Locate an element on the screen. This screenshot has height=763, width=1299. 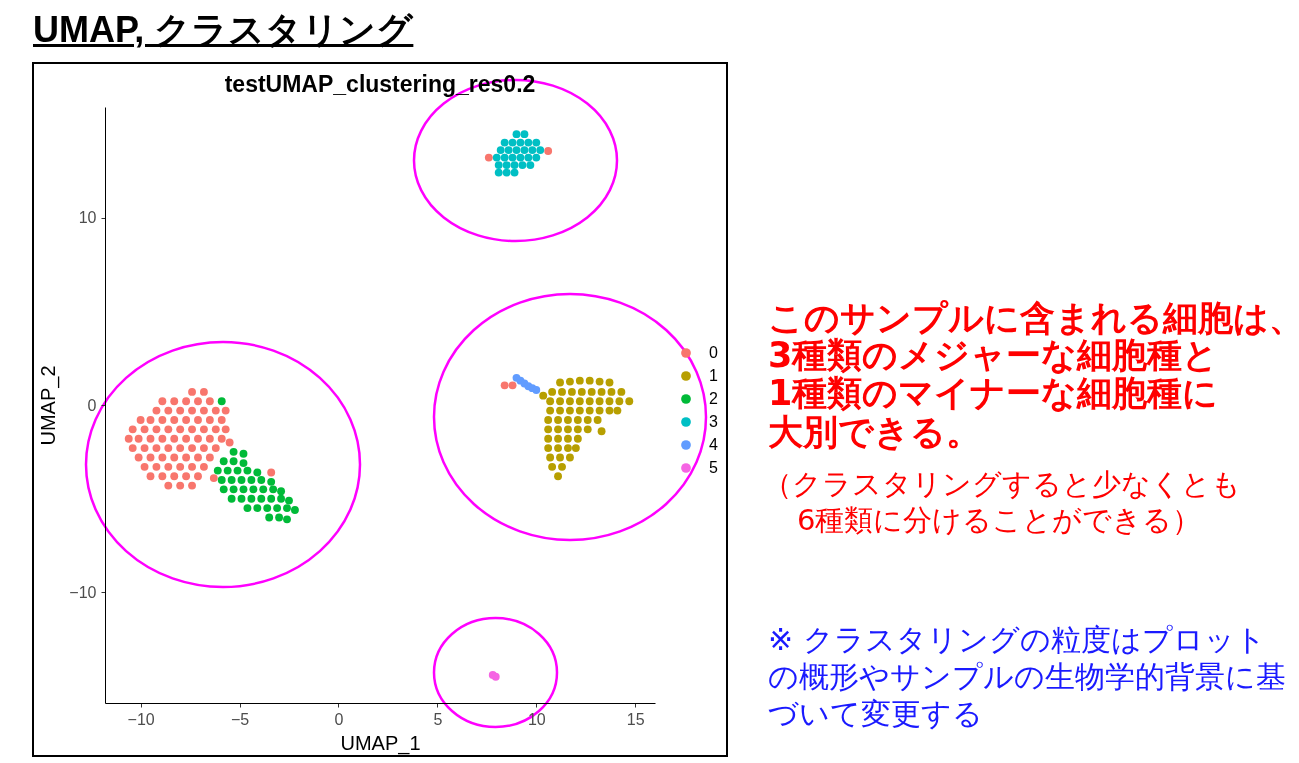
text: づいて変更する is located at coordinates (875, 714).